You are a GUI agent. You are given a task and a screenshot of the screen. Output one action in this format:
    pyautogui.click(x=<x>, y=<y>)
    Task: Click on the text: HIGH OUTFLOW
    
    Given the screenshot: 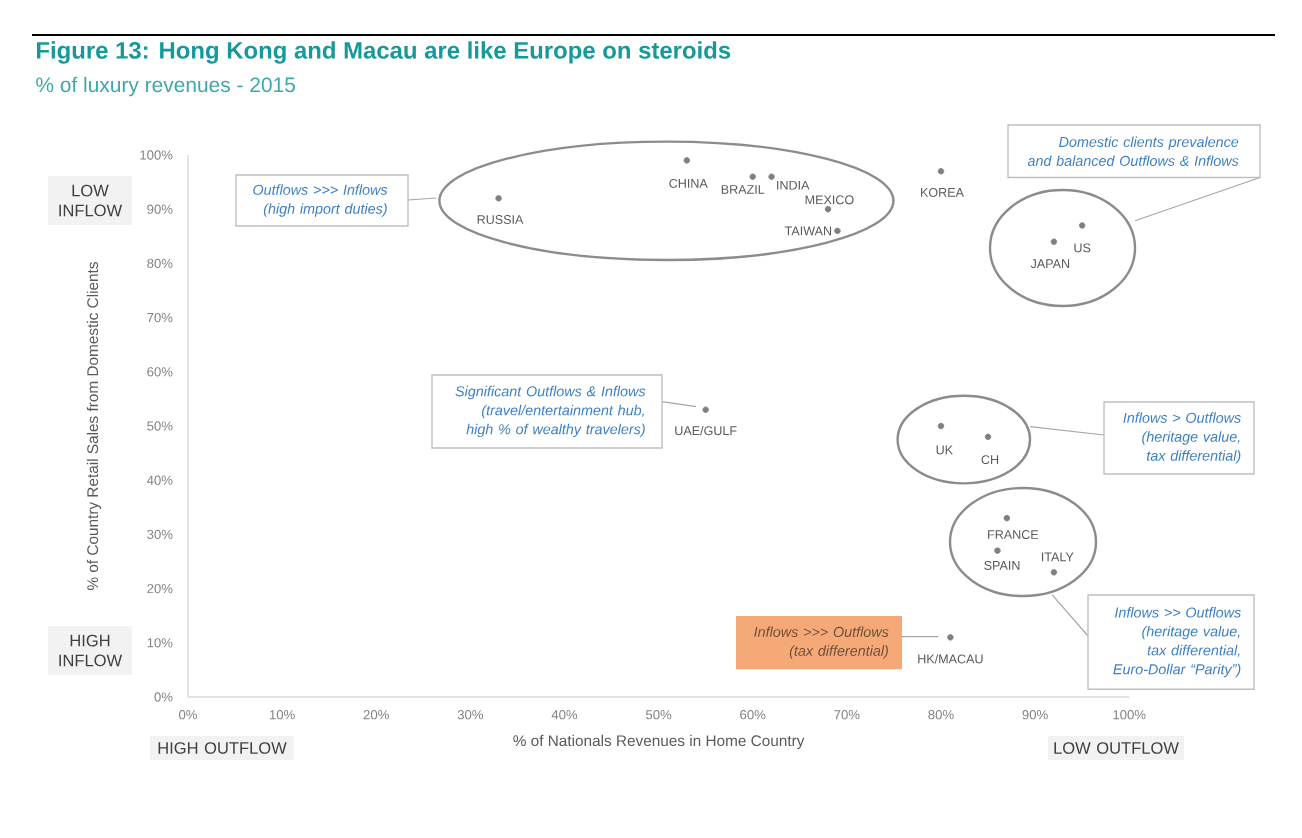 What is the action you would take?
    pyautogui.click(x=222, y=748)
    